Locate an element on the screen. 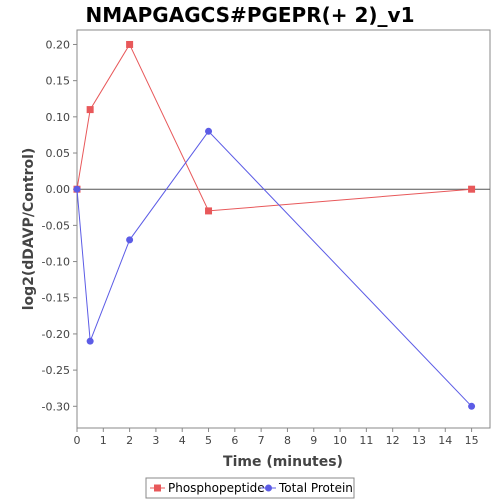 The image size is (500, 500). legend-box is located at coordinates (250, 488).